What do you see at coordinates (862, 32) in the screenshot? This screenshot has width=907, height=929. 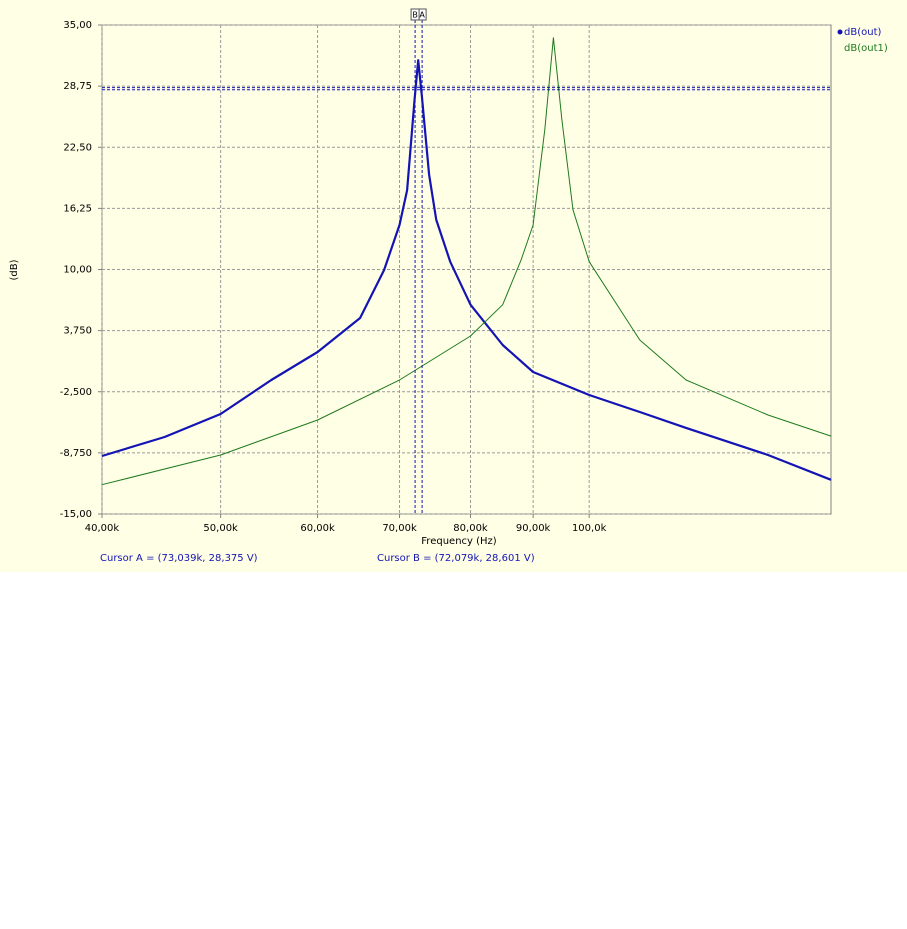 I see `legend-label: dB(out)` at bounding box center [862, 32].